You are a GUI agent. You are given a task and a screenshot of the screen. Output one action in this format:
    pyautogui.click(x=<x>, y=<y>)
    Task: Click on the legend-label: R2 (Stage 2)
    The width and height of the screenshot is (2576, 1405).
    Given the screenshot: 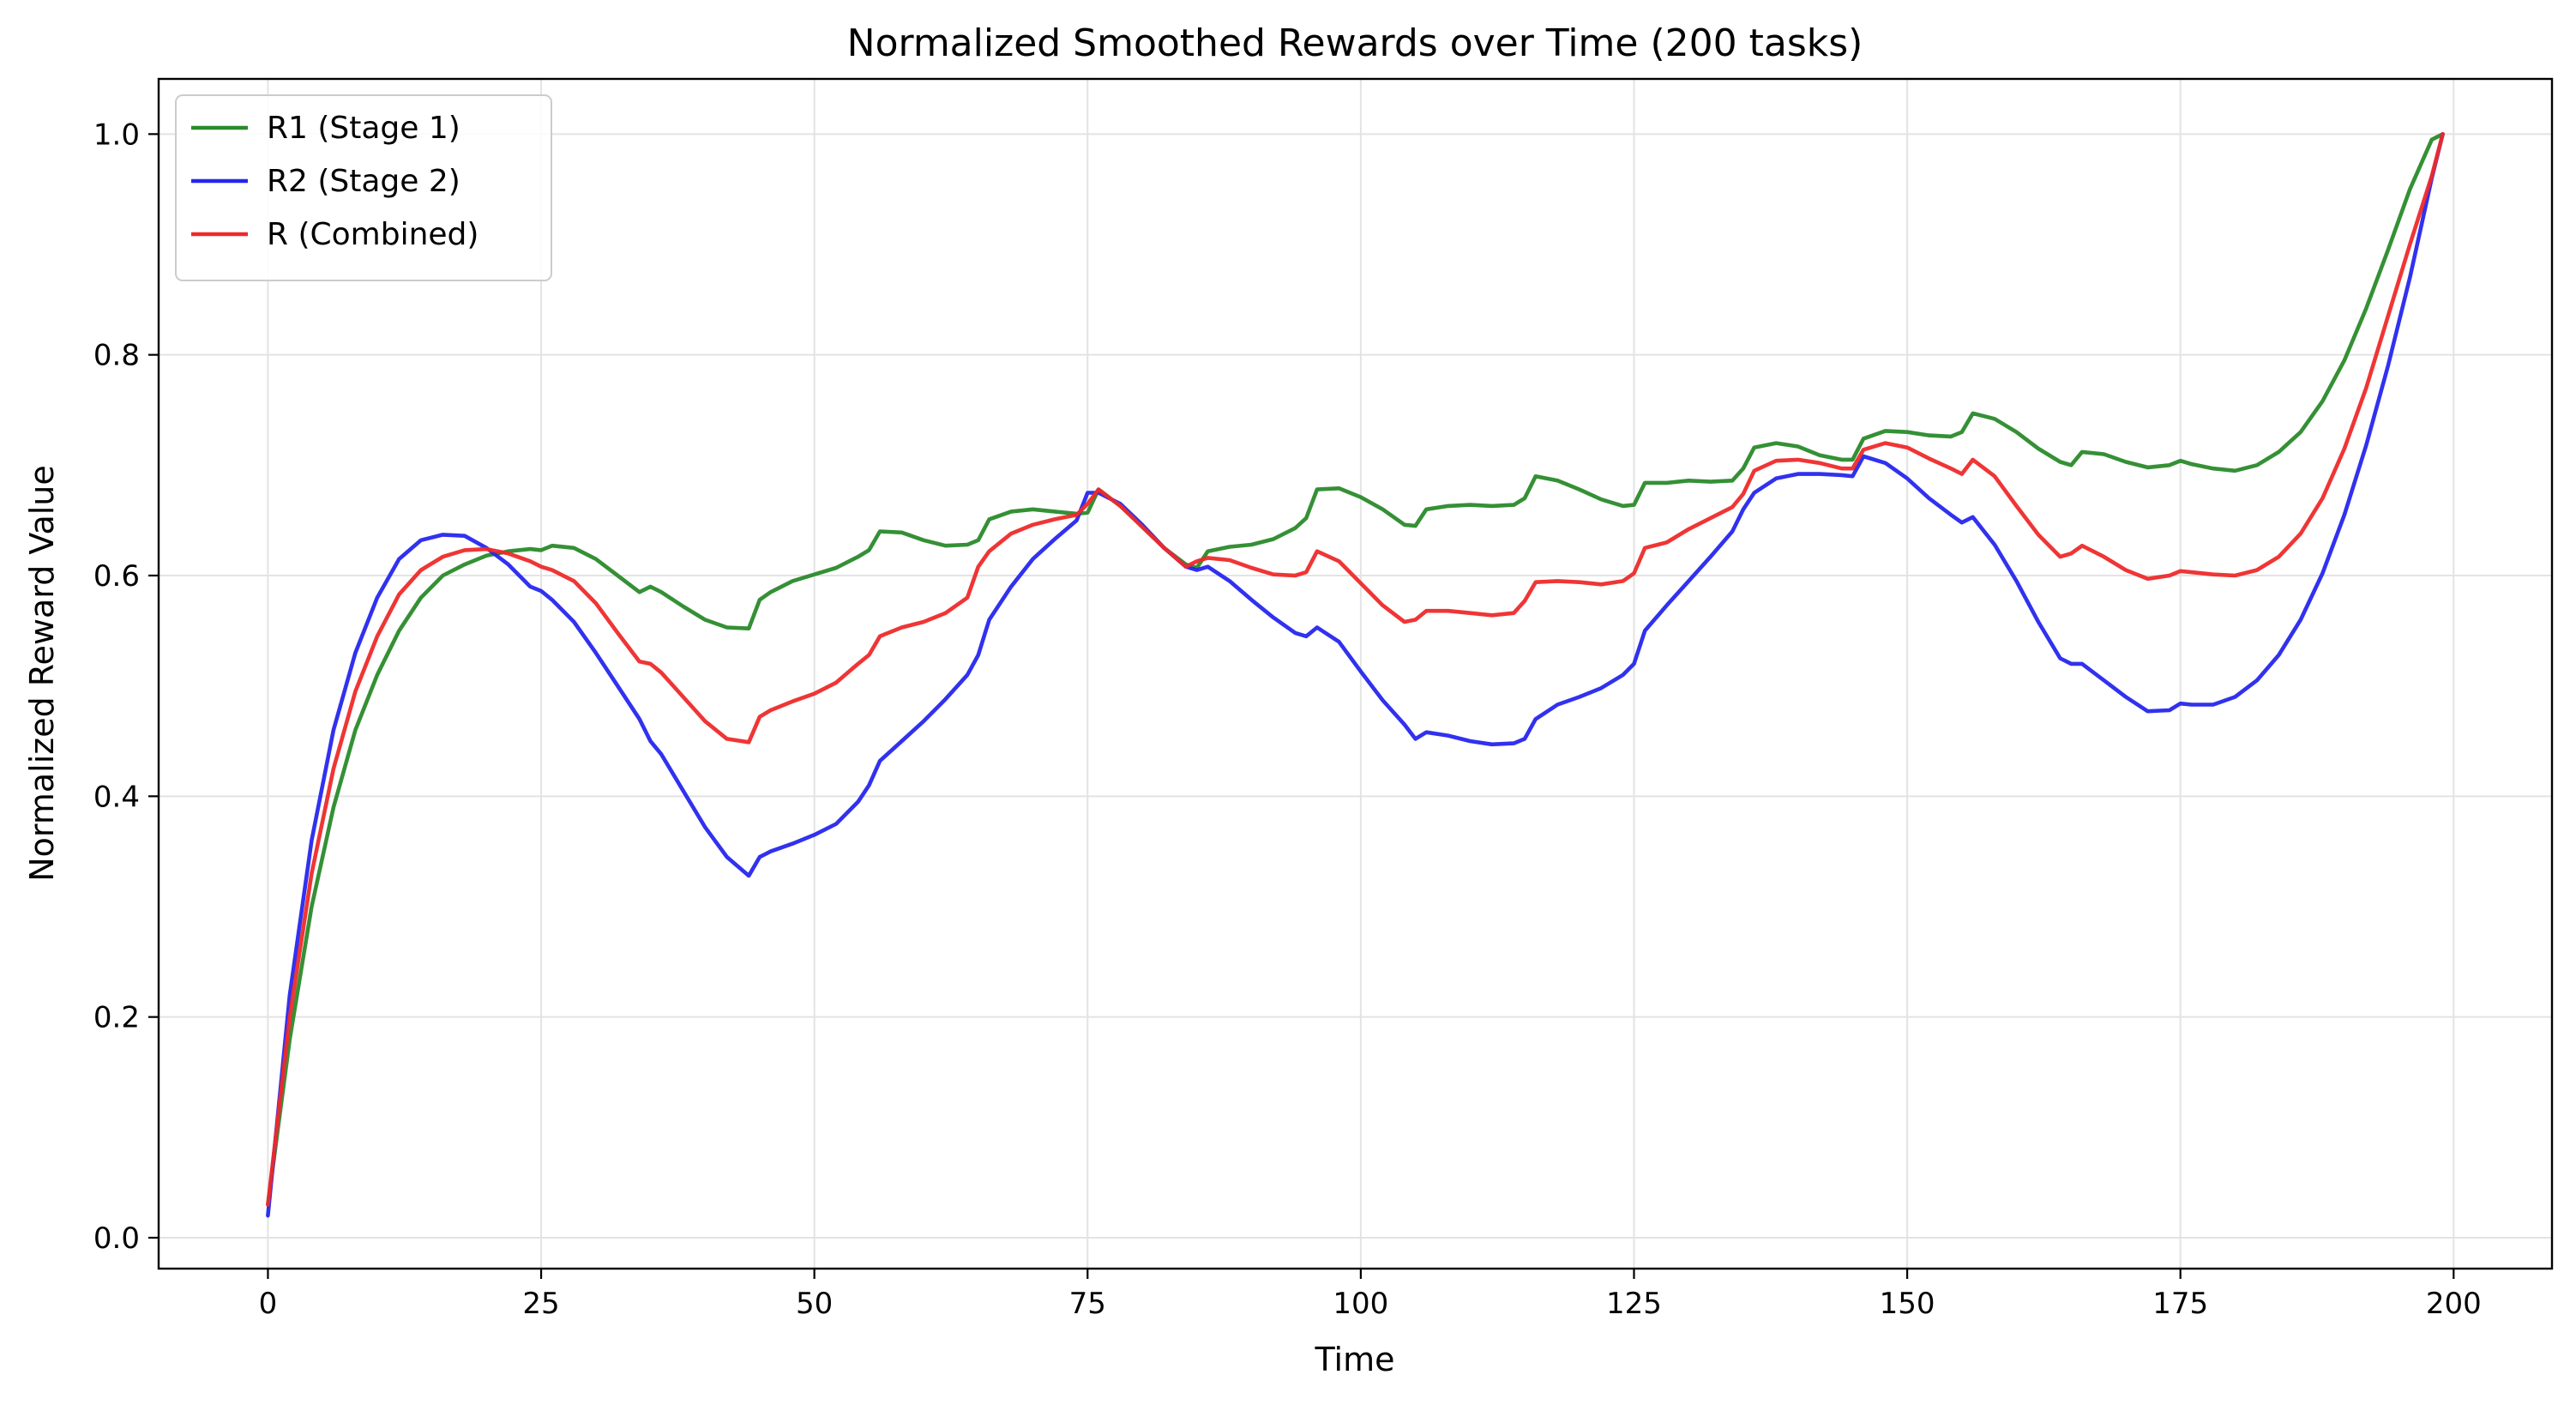 What is the action you would take?
    pyautogui.click(x=363, y=181)
    